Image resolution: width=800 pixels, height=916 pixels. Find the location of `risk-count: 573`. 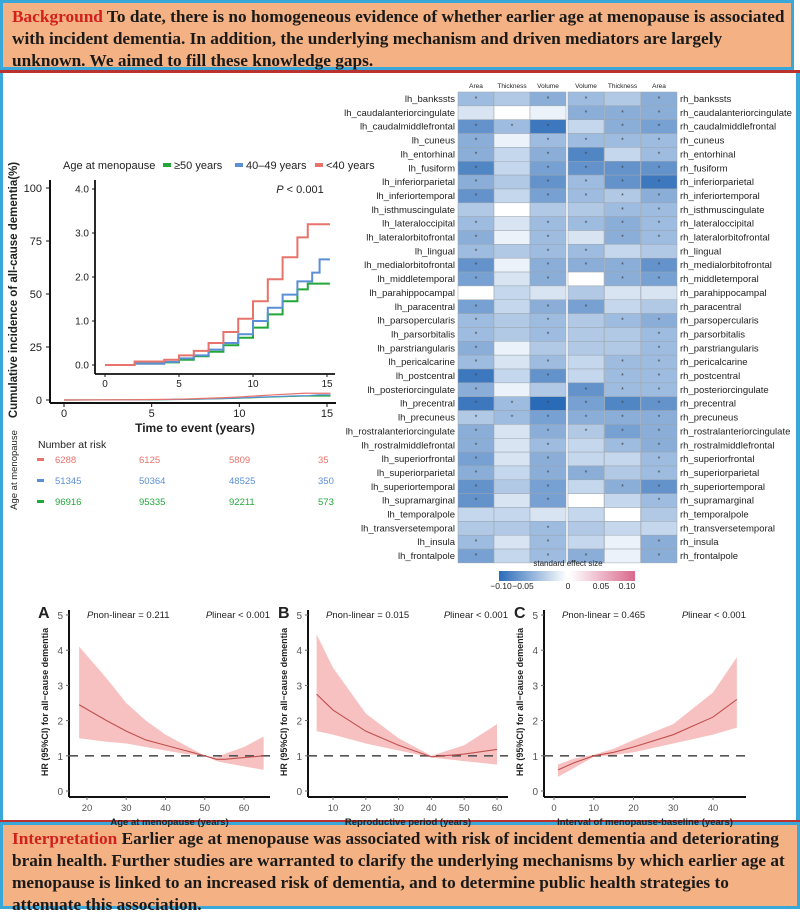

risk-count: 573 is located at coordinates (326, 502).